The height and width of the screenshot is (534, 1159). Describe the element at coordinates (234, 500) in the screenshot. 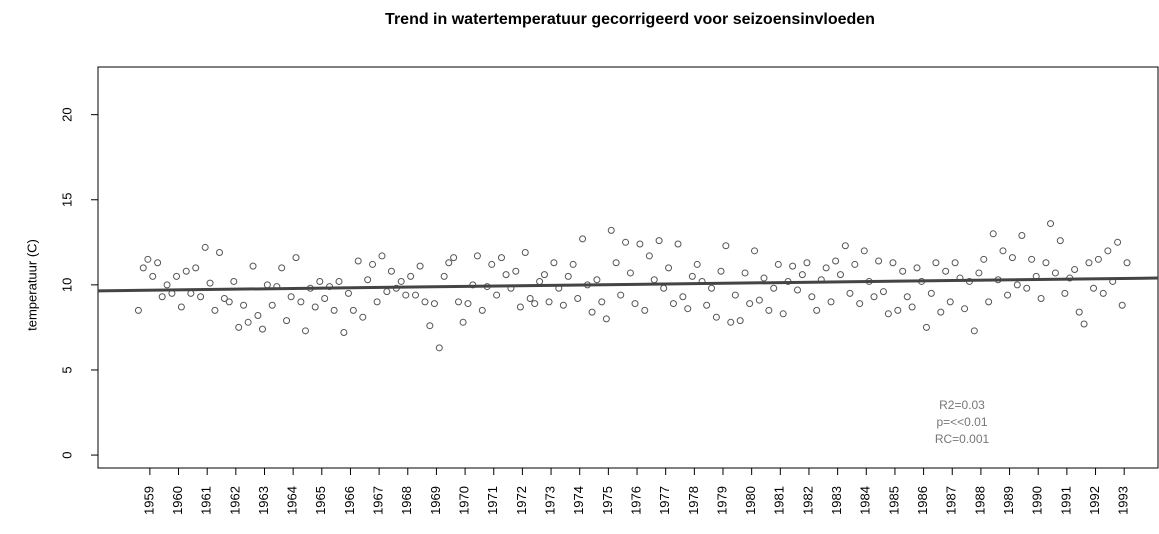

I see `x-tick-label: 1962` at that location.